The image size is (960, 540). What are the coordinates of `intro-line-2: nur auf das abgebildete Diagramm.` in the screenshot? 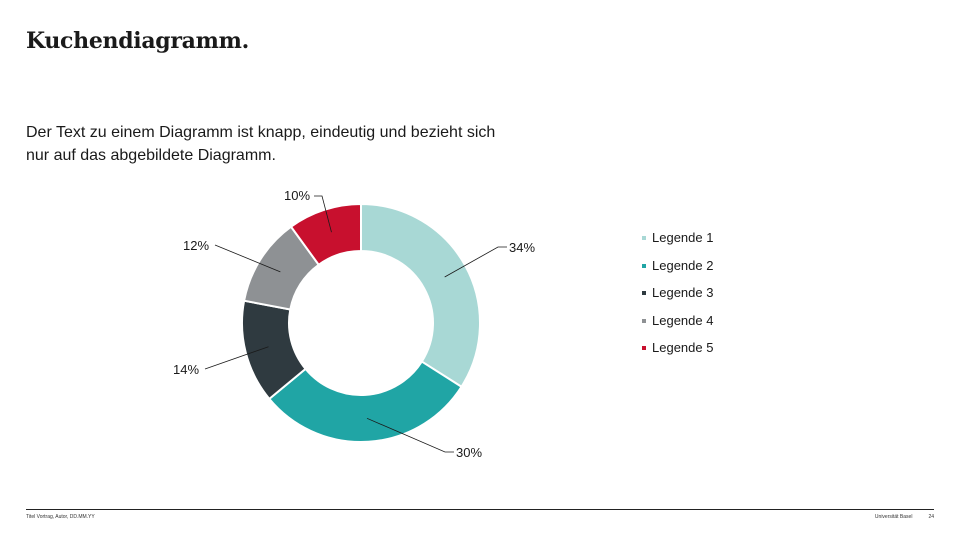 It's located at (151, 155).